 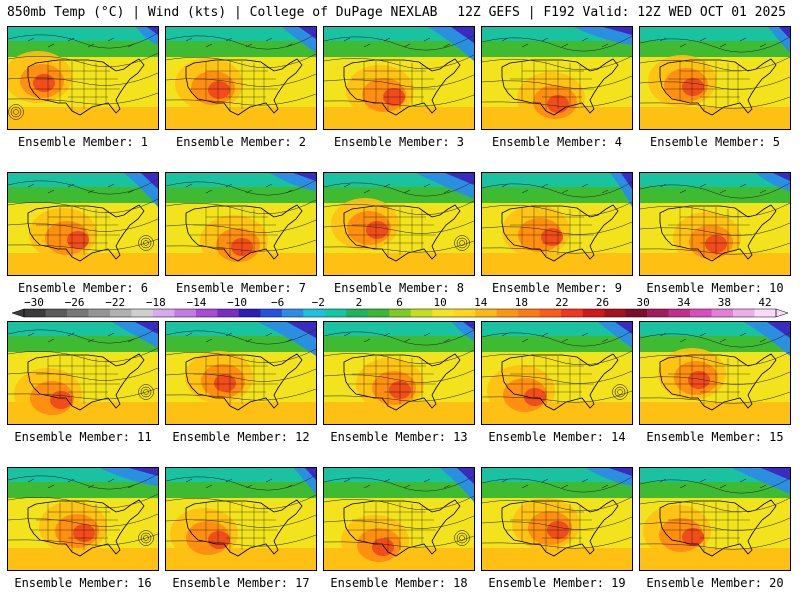 I want to click on colorbar-border, so click(x=400, y=313).